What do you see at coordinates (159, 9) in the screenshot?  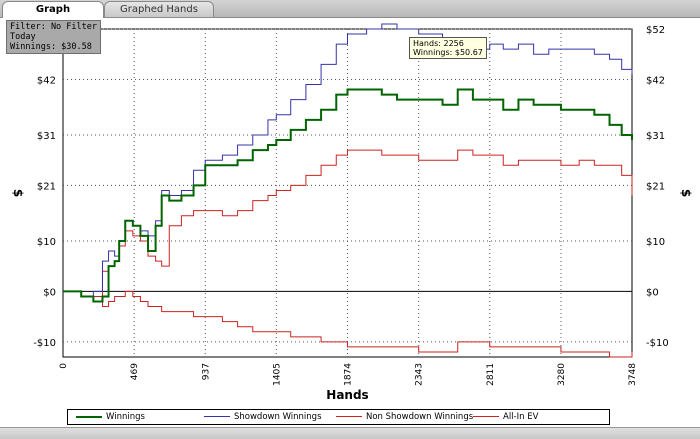 I see `tab-graphed-hands: Graphed Hands` at bounding box center [159, 9].